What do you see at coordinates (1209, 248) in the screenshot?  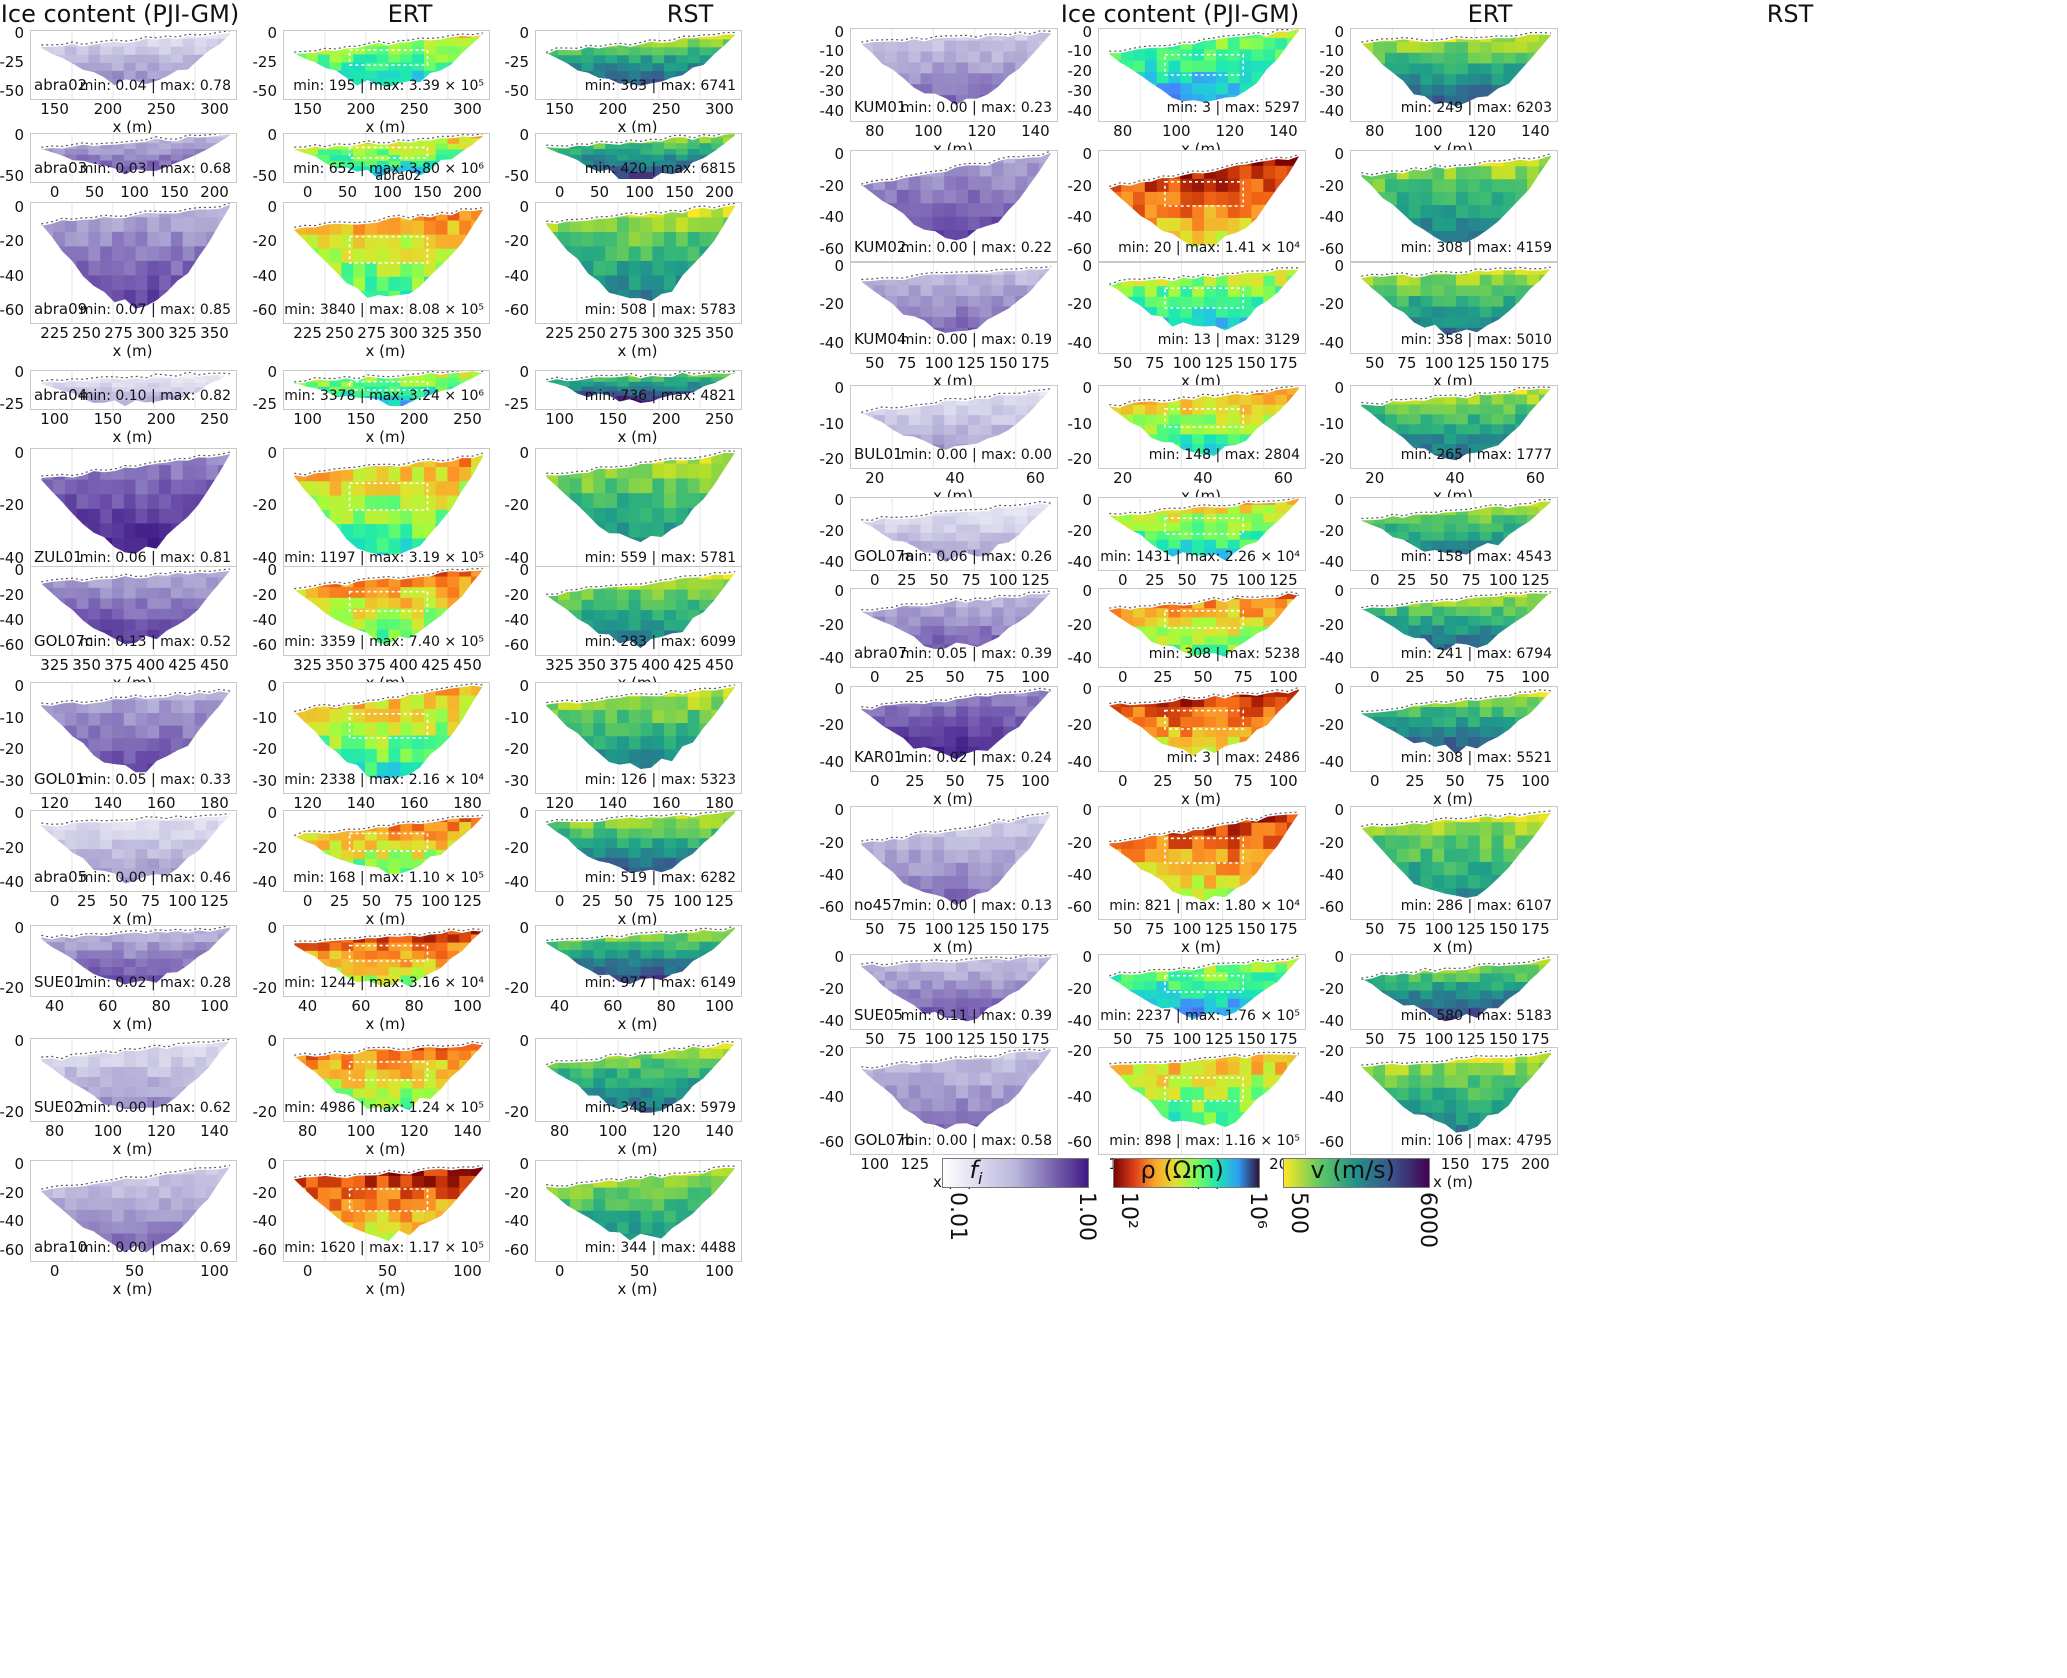 I see `ert-min-max-label: min: 20 | max: 1.41 × 10⁴` at bounding box center [1209, 248].